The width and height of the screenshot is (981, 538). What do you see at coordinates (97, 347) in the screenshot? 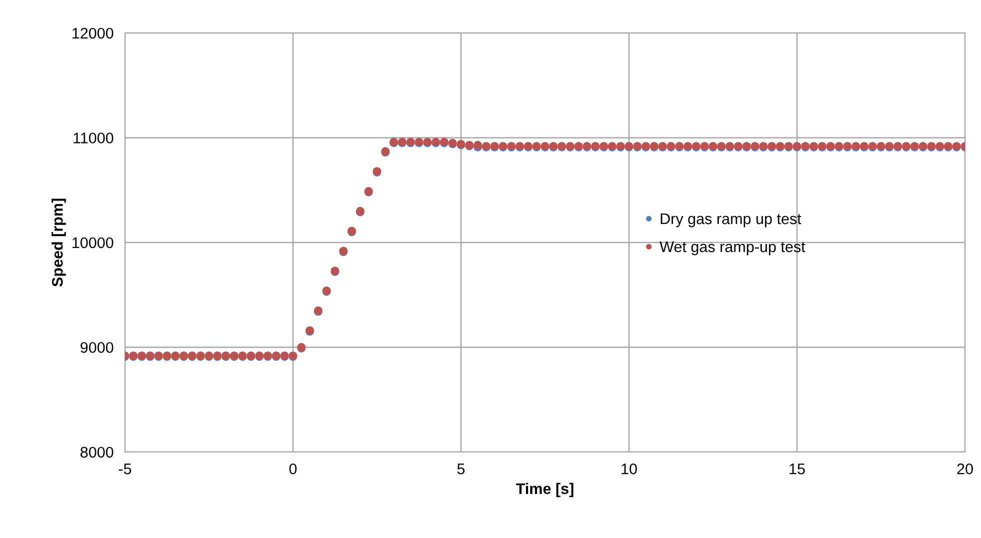
I see `y-tick-label: 9000` at bounding box center [97, 347].